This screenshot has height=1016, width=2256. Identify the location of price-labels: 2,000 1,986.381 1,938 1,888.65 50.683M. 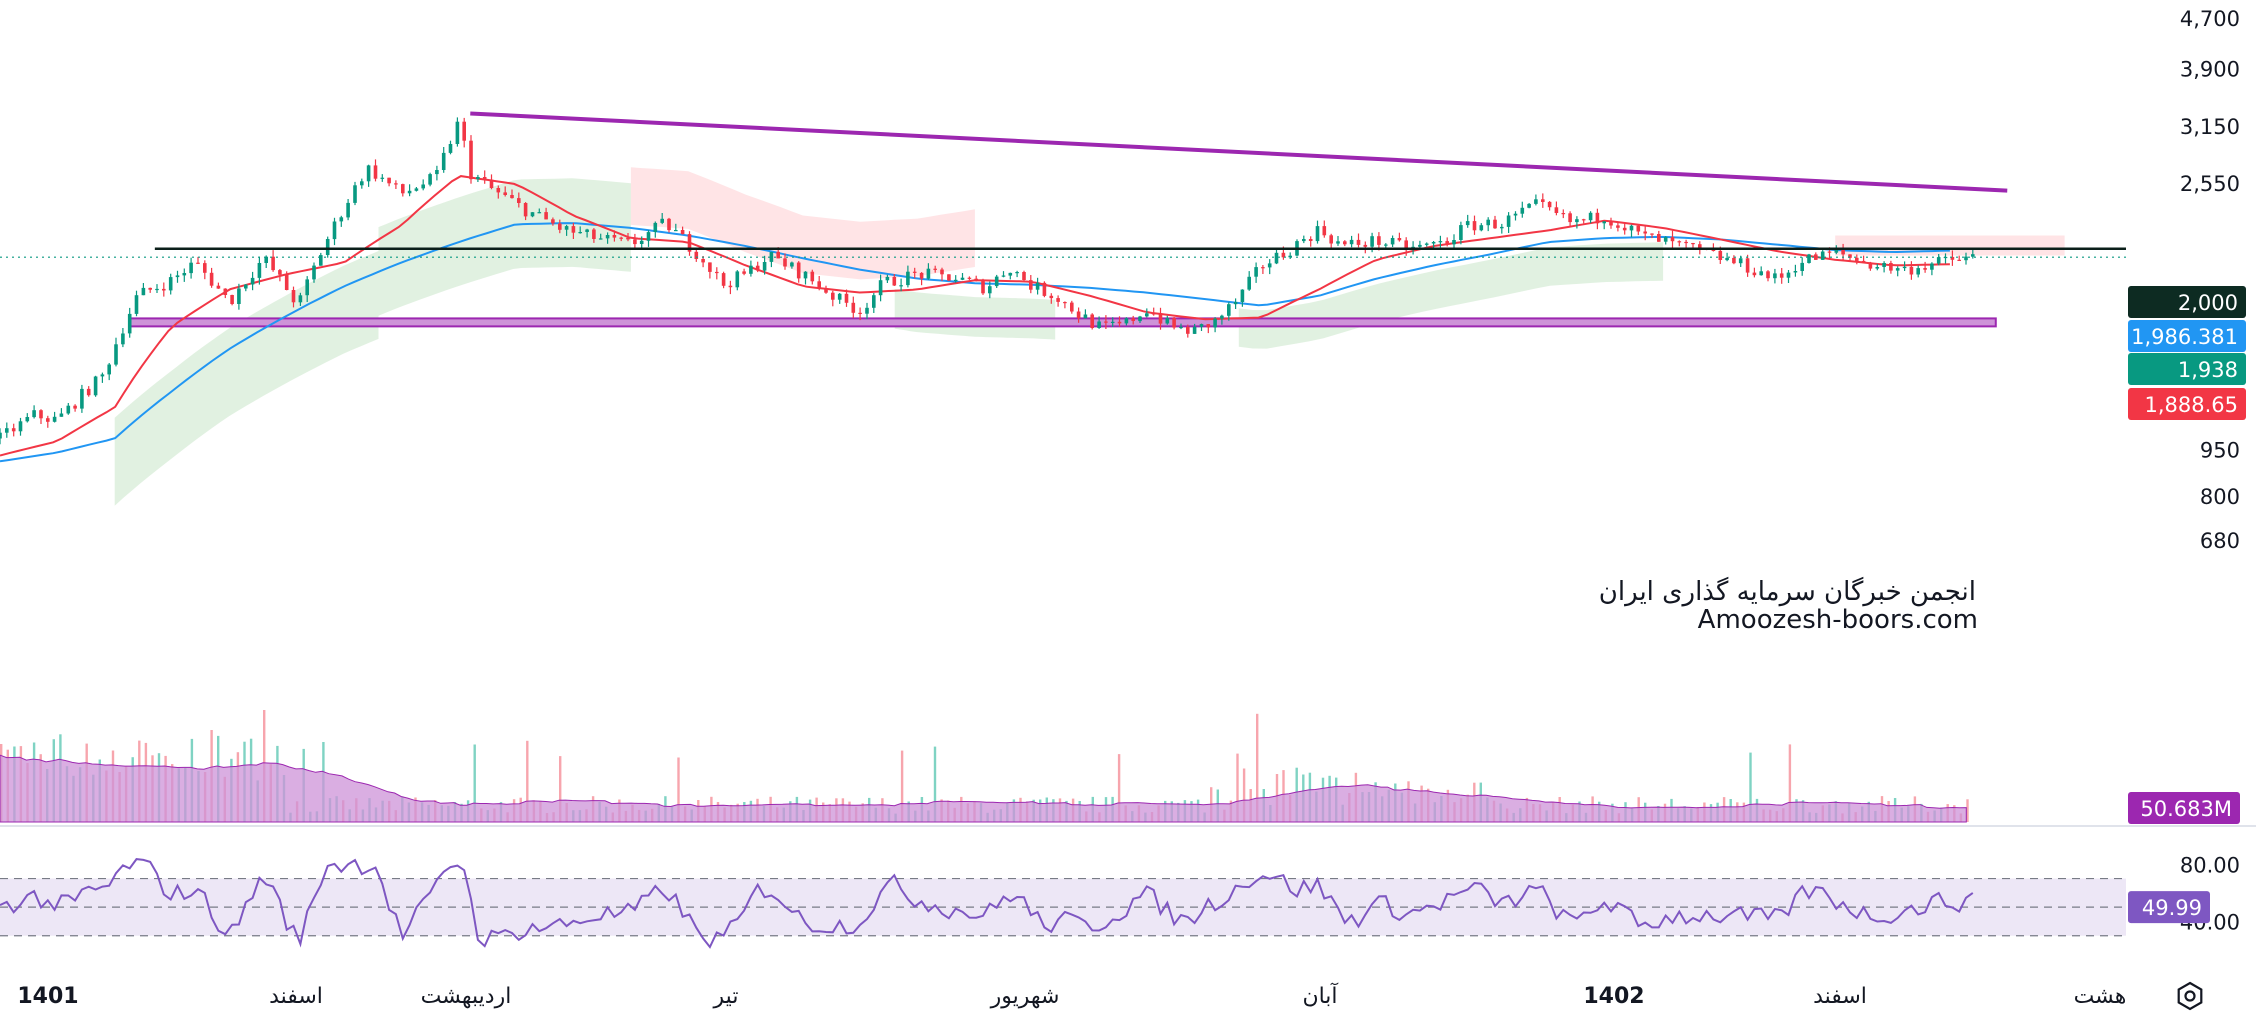
(2187, 555).